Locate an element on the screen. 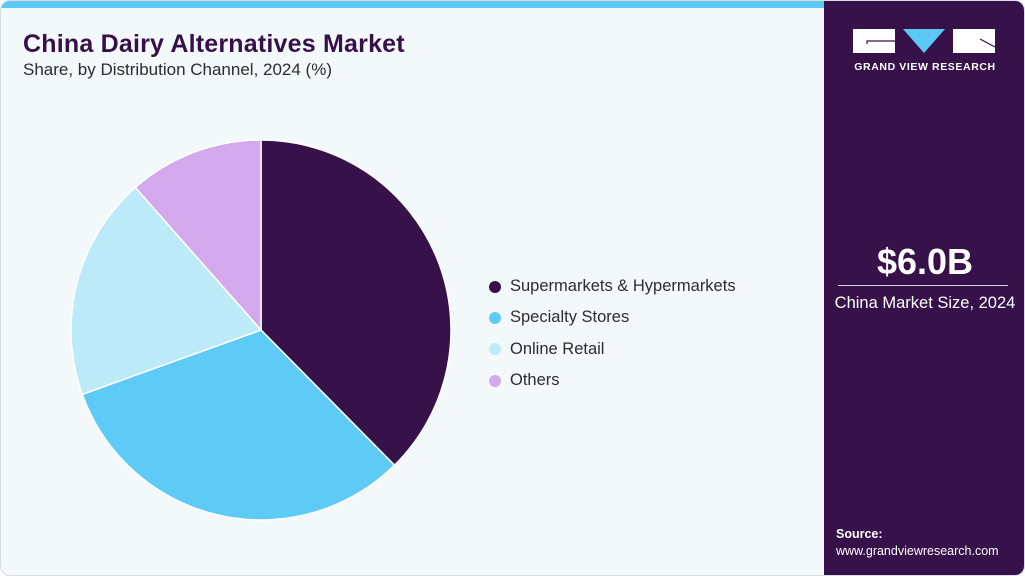 Image resolution: width=1025 pixels, height=576 pixels. legend-label: Online Retail is located at coordinates (557, 348).